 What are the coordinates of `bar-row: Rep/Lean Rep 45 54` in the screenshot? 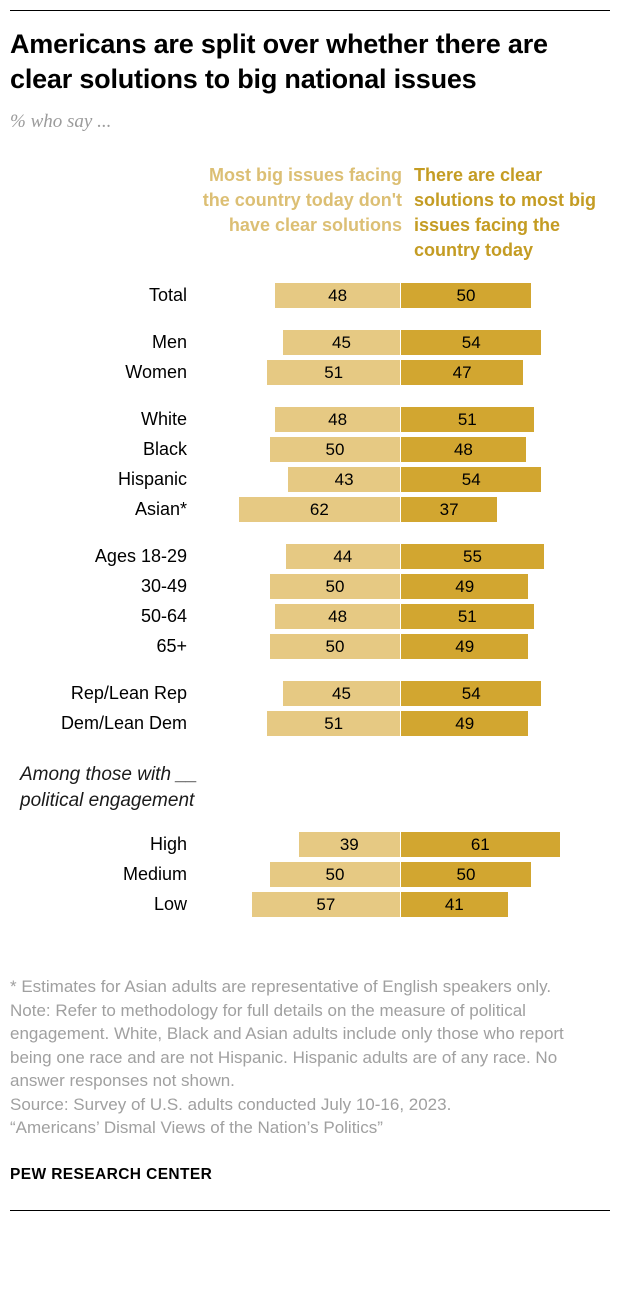 It's located at (310, 693).